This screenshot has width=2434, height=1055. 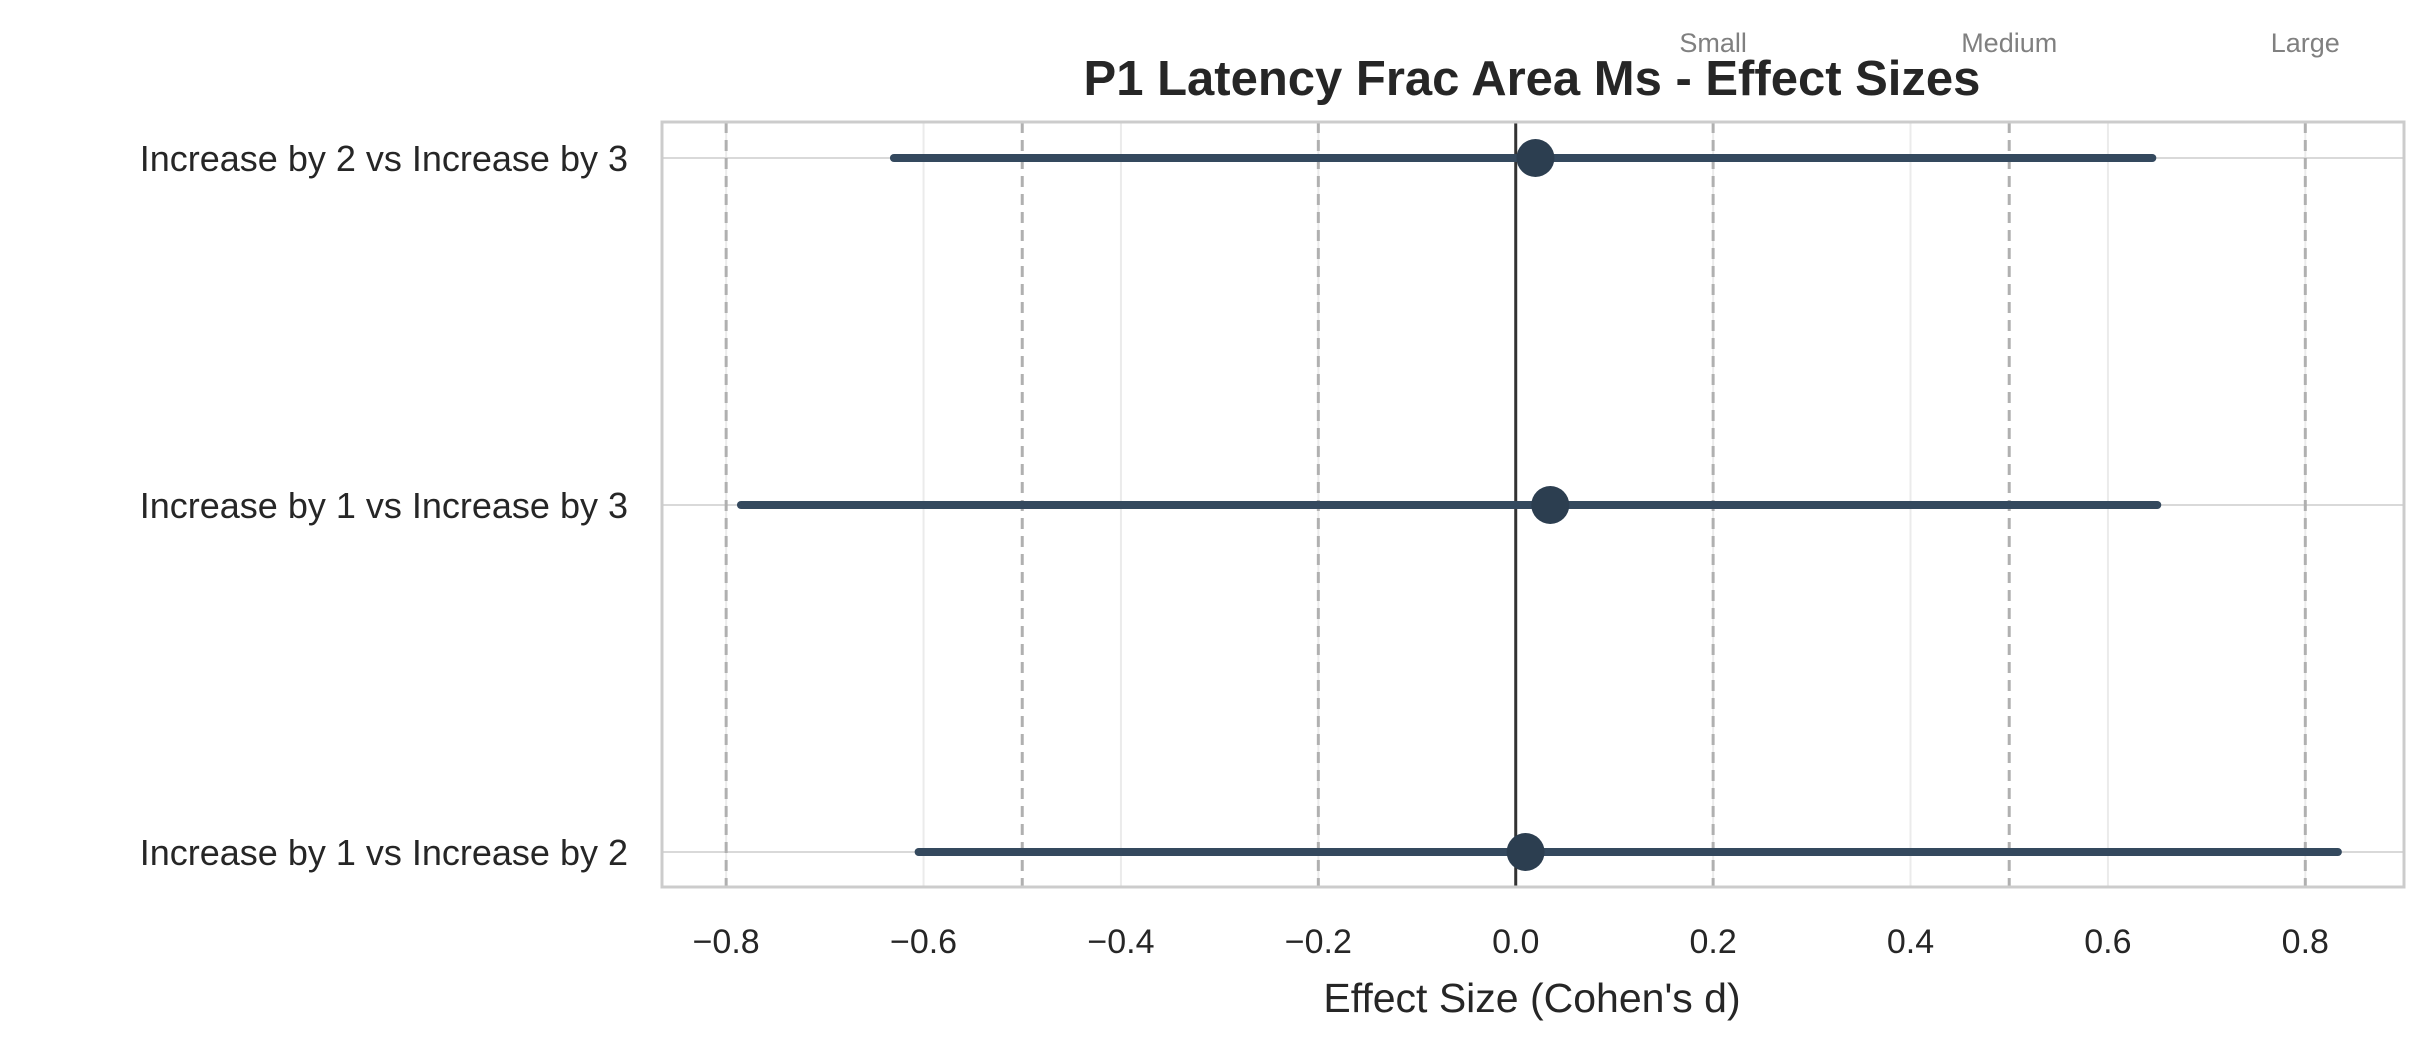 I want to click on x-tick-label: −0.8, so click(x=726, y=942).